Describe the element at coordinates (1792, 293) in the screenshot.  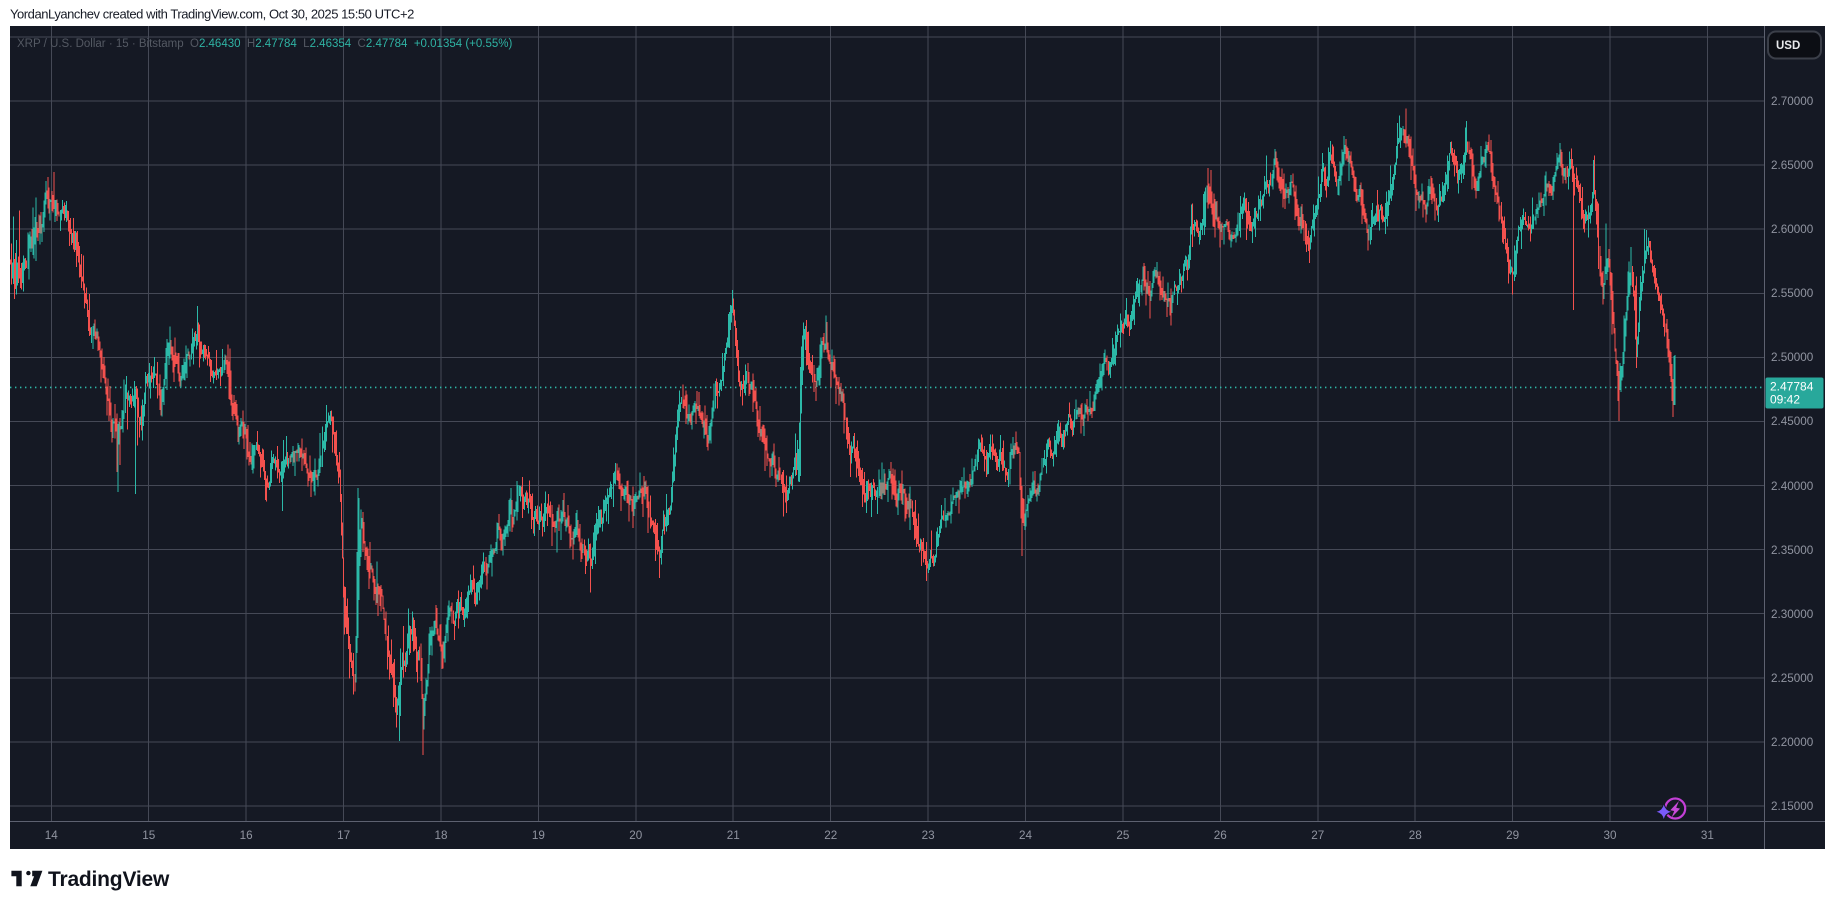
I see `svg-text: 2.55000` at that location.